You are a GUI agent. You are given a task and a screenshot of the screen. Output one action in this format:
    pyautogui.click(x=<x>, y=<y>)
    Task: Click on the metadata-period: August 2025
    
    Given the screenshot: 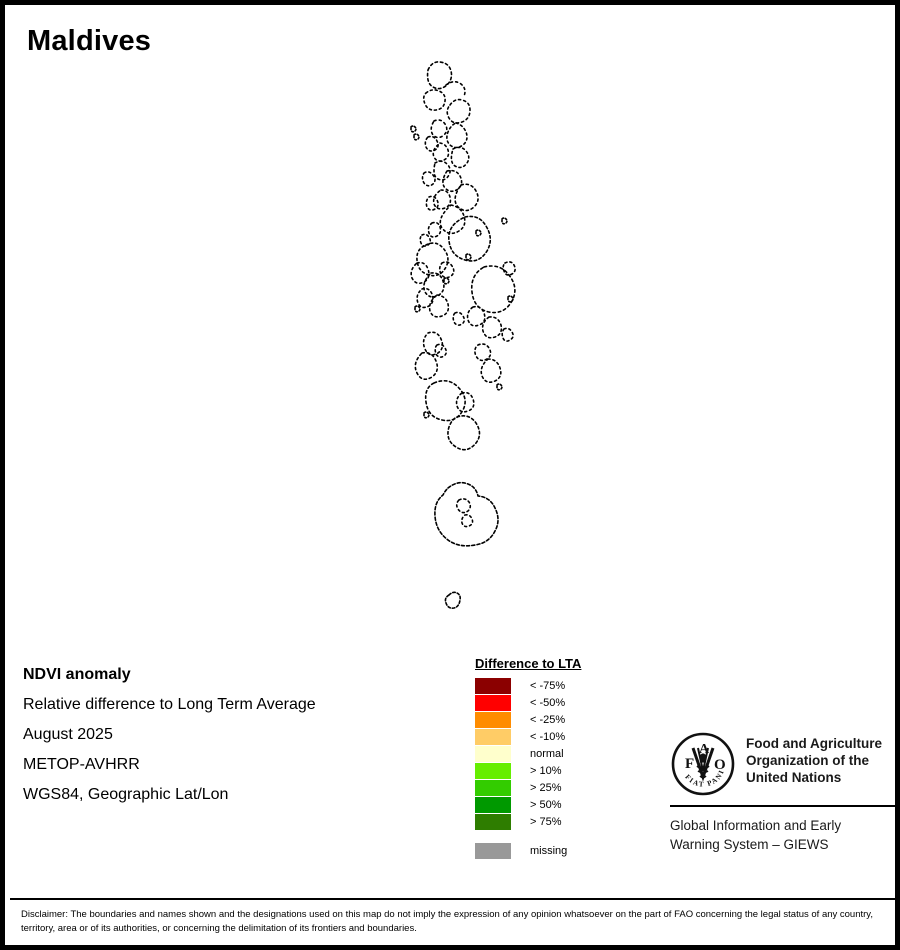 What is the action you would take?
    pyautogui.click(x=68, y=734)
    